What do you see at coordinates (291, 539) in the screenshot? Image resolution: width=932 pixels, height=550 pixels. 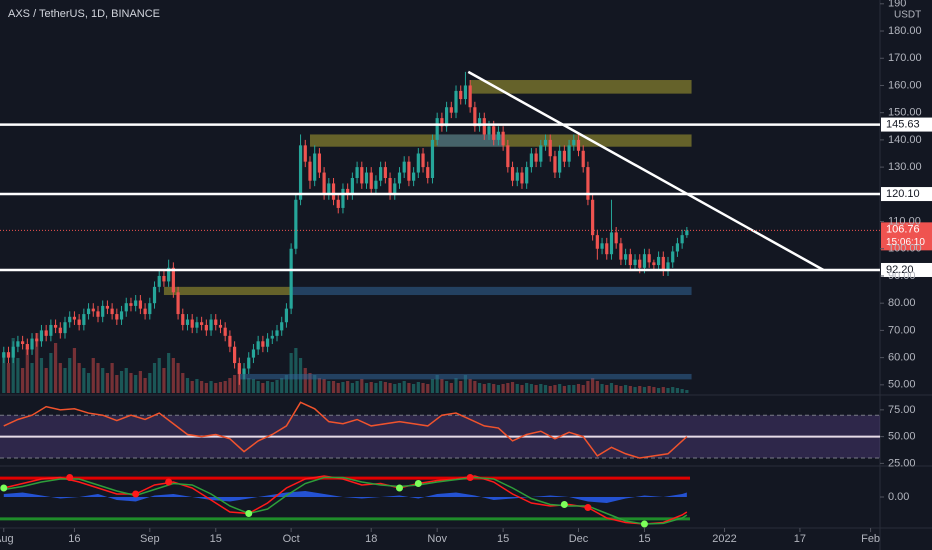 I see `x-tick-label: Oct` at bounding box center [291, 539].